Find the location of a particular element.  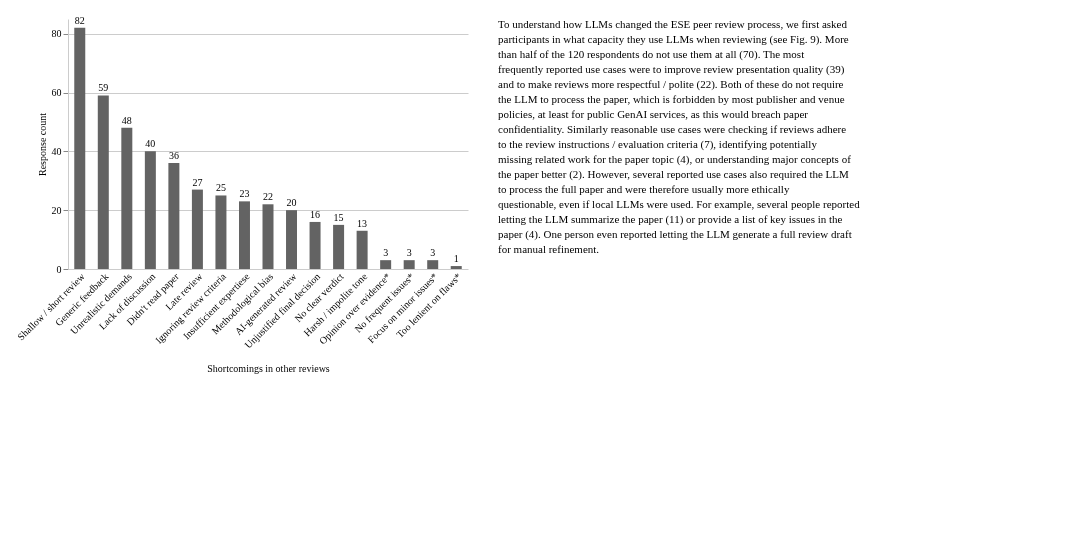

data-label: 82 is located at coordinates (79, 20).